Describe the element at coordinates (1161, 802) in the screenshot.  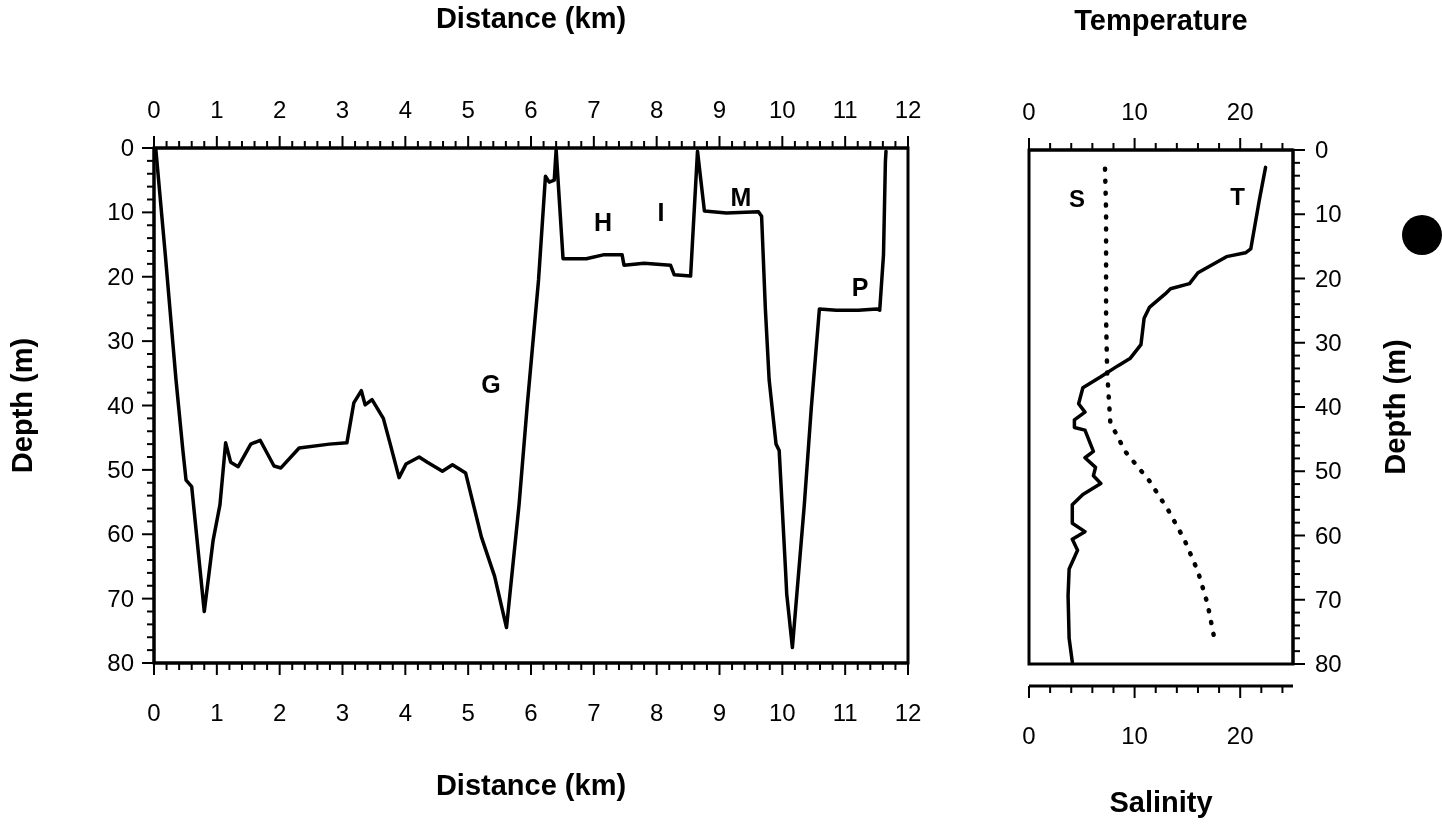
I see `x-axis-title: Salinity` at that location.